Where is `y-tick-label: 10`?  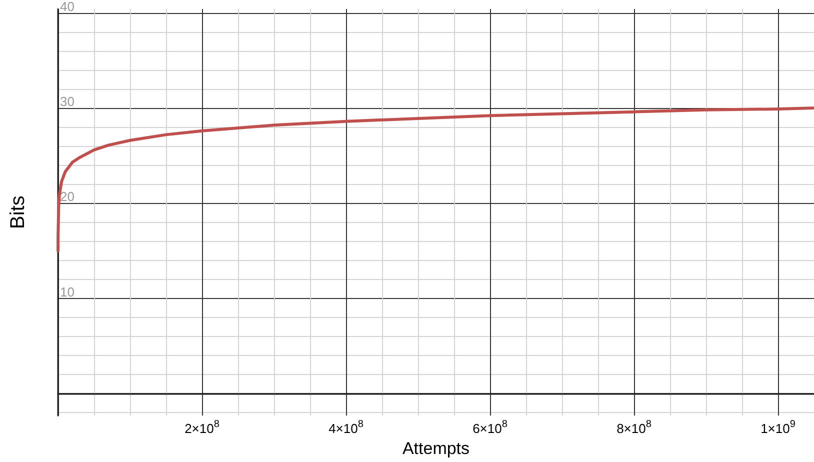
y-tick-label: 10 is located at coordinates (67, 292).